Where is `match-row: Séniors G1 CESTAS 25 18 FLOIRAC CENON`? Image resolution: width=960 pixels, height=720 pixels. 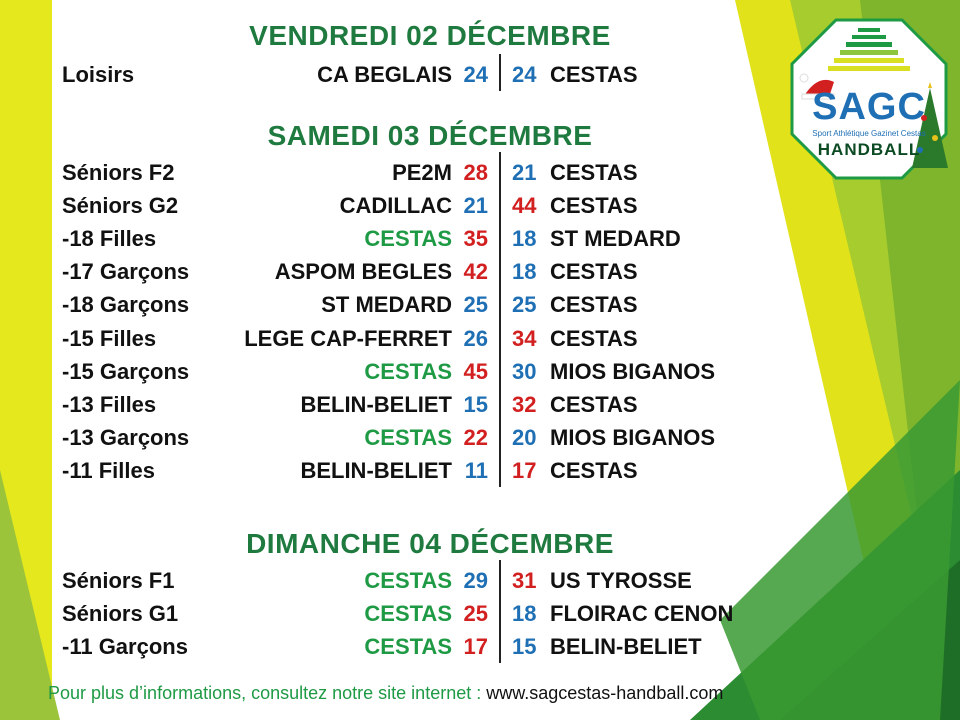
match-row: Séniors G1 CESTAS 25 18 FLOIRAC CENON is located at coordinates (480, 614).